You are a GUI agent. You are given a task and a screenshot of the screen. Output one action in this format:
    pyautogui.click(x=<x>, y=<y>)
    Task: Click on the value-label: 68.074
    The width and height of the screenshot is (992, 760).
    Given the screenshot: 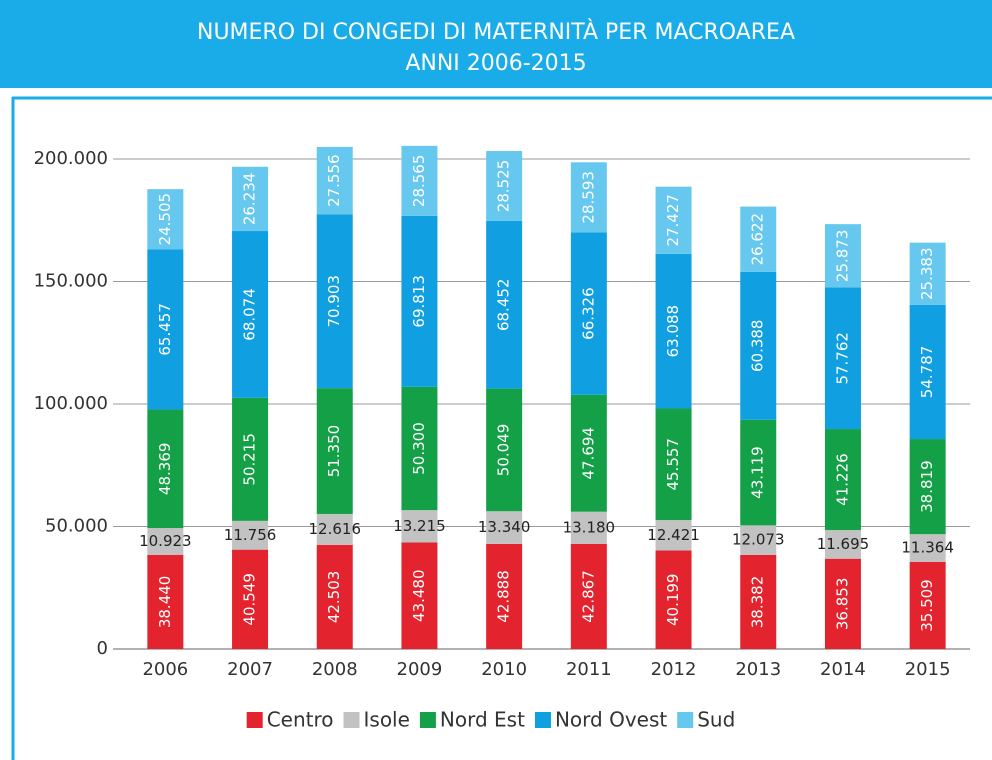 What is the action you would take?
    pyautogui.click(x=250, y=314)
    